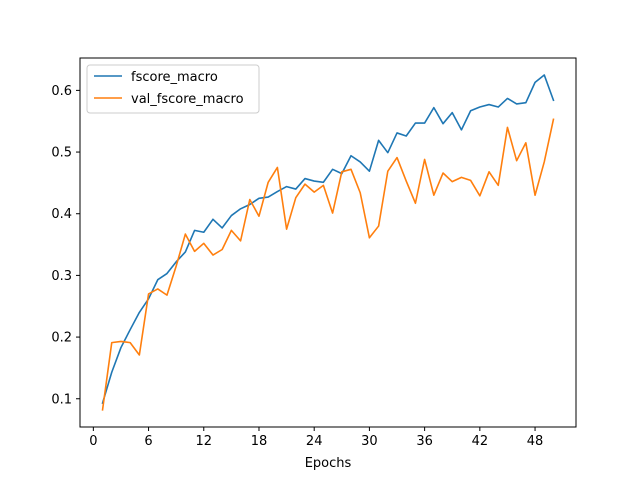 This screenshot has height=480, width=640. What do you see at coordinates (314, 441) in the screenshot?
I see `x-tick-label: 24` at bounding box center [314, 441].